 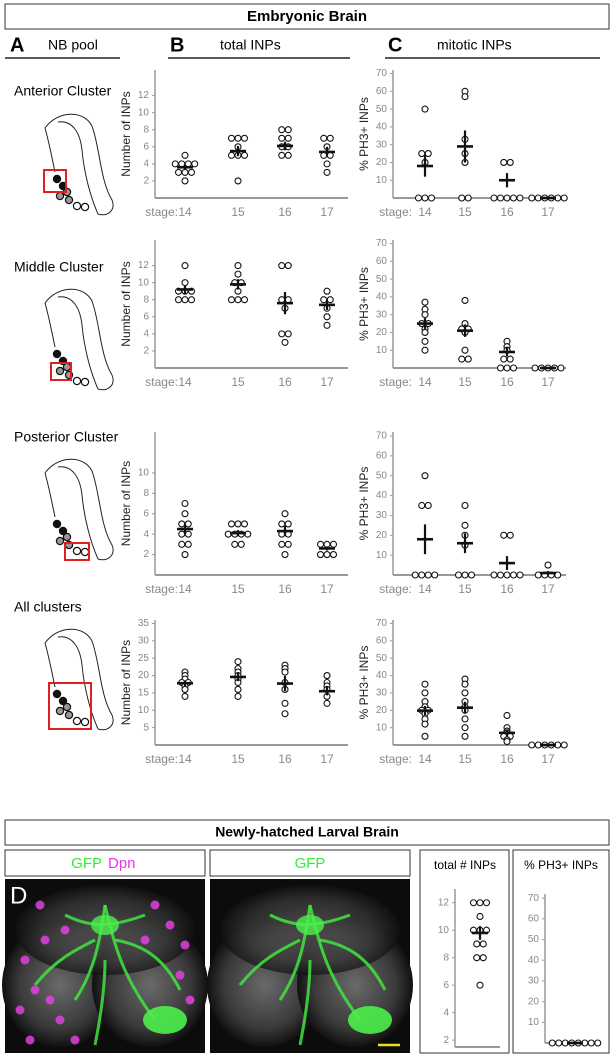 I want to click on y-tick-label: 70, so click(x=382, y=243).